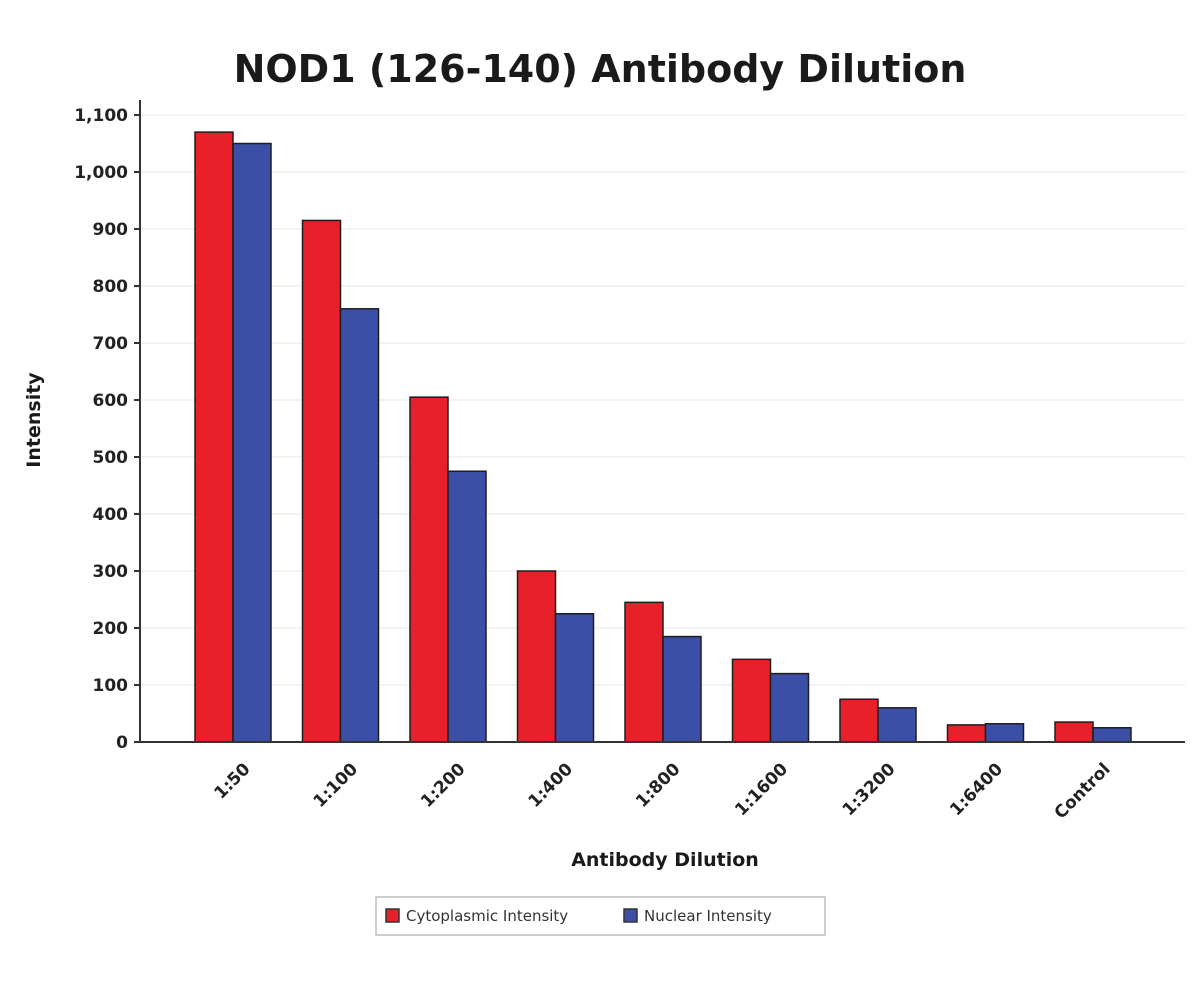  I want to click on x-tick-label: 1:6400, so click(976, 789).